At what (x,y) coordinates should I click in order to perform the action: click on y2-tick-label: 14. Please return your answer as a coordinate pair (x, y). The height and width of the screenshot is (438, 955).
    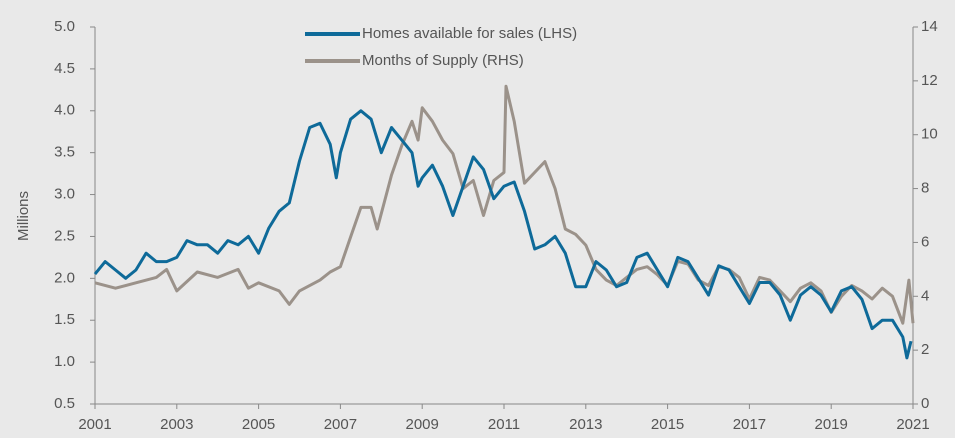
    Looking at the image, I should click on (929, 26).